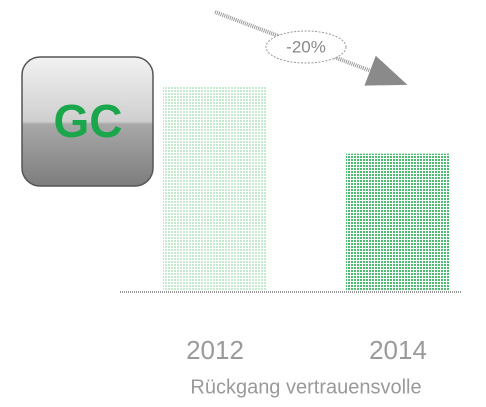 Image resolution: width=486 pixels, height=407 pixels. I want to click on annotation-bubble, so click(306, 47).